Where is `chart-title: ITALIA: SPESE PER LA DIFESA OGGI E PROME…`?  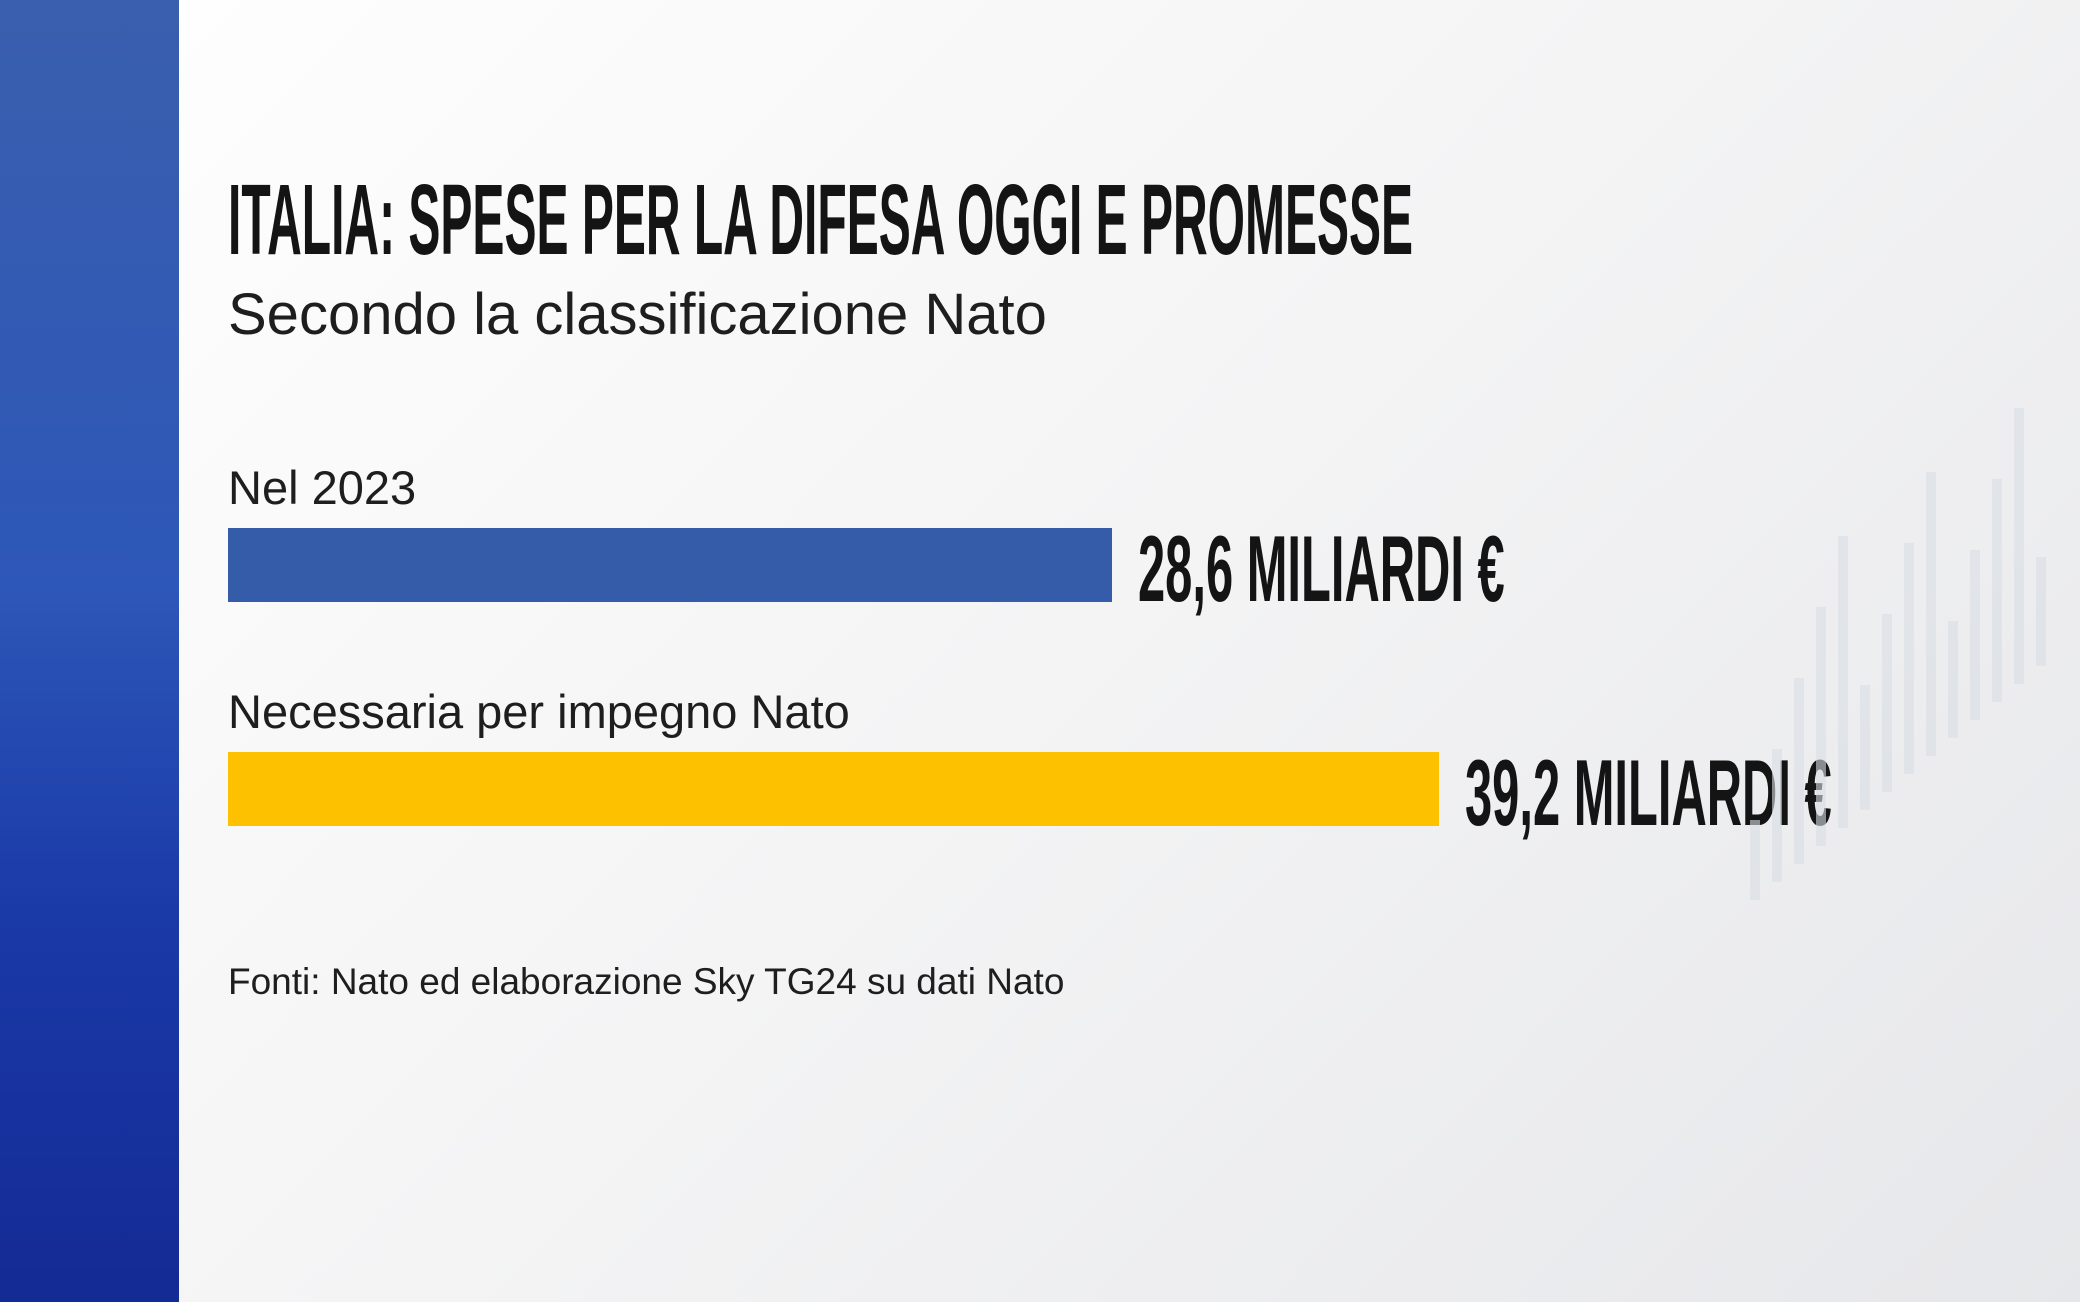 chart-title: ITALIA: SPESE PER LA DIFESA OGGI E PROME… is located at coordinates (821, 220).